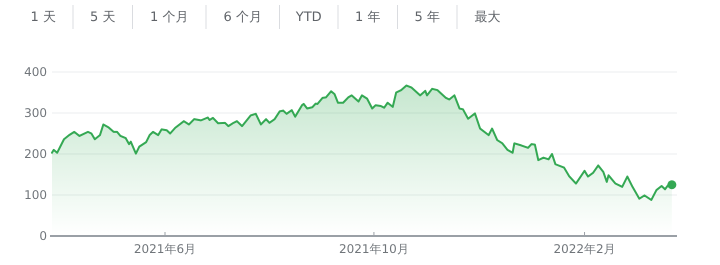  Describe the element at coordinates (265, 17) in the screenshot. I see `range-tabs: 1 天 5 天 1 个月 6 个月 YTD 1 年 5 年 最大` at that location.